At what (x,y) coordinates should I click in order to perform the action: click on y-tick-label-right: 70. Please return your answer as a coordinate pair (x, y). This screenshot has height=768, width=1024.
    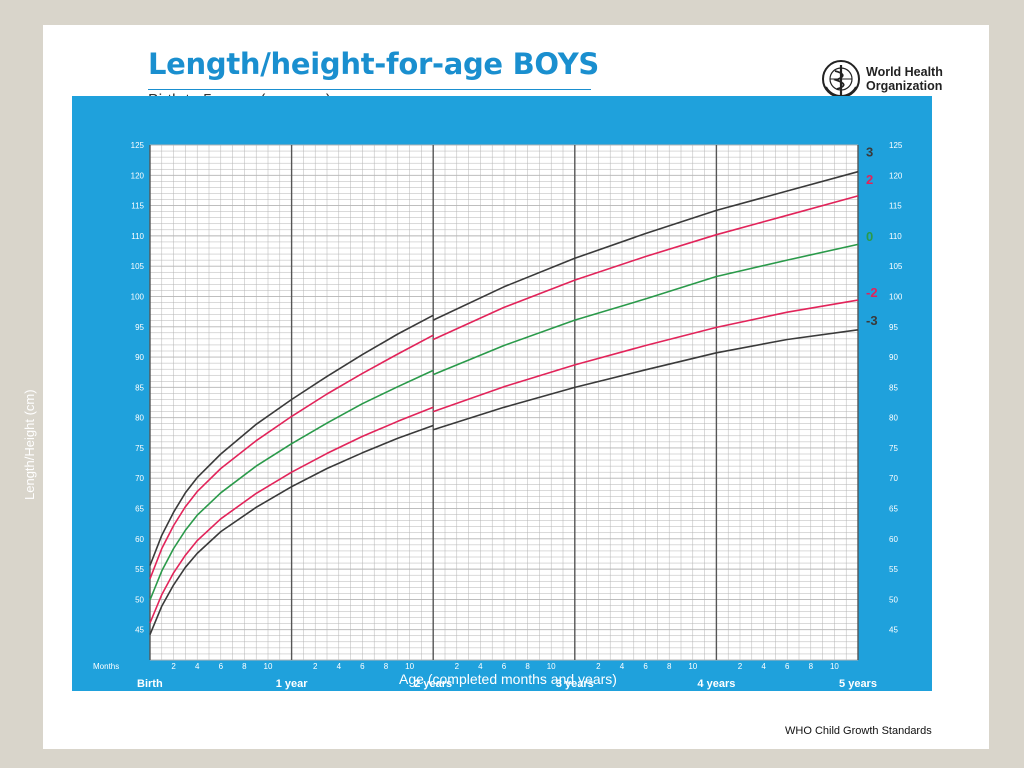
    Looking at the image, I should click on (893, 478).